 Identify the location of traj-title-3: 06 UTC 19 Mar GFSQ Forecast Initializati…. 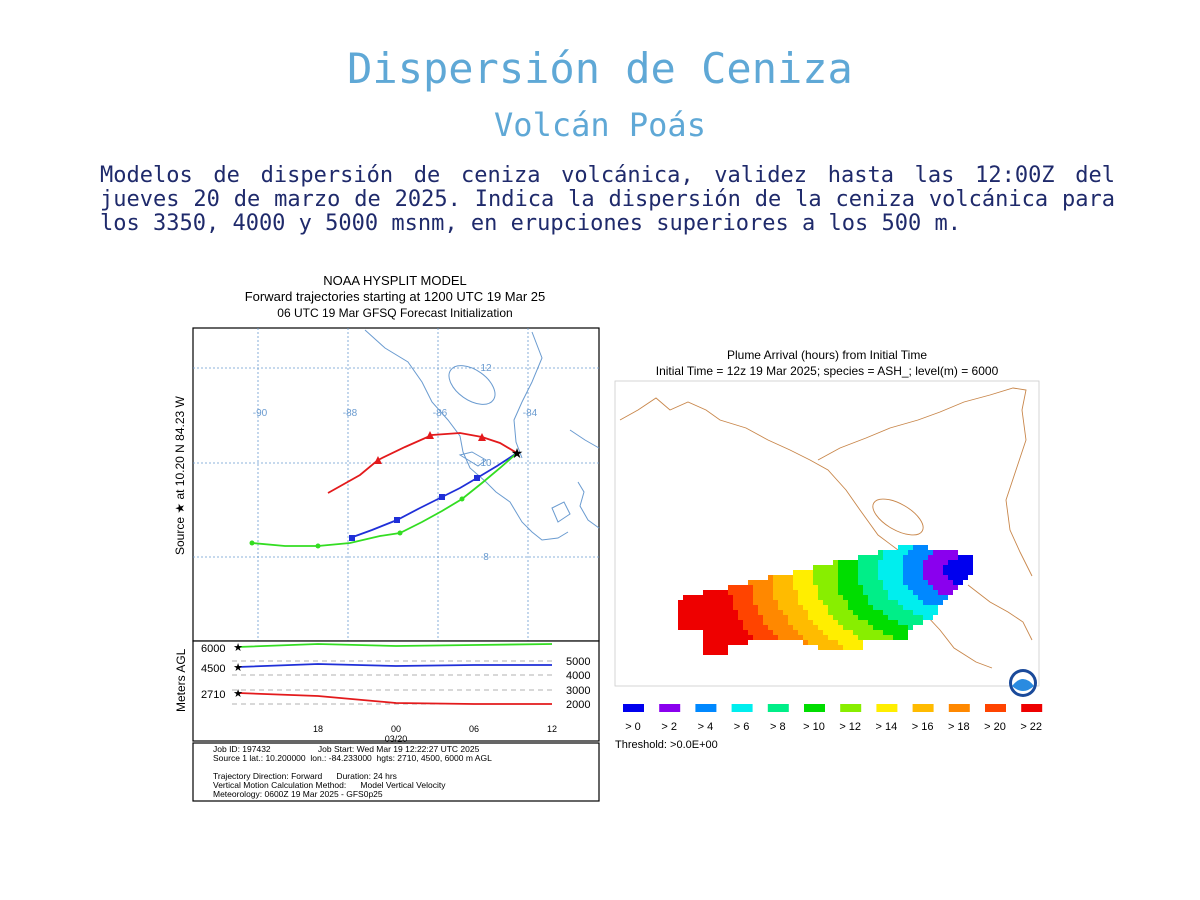
(394, 313).